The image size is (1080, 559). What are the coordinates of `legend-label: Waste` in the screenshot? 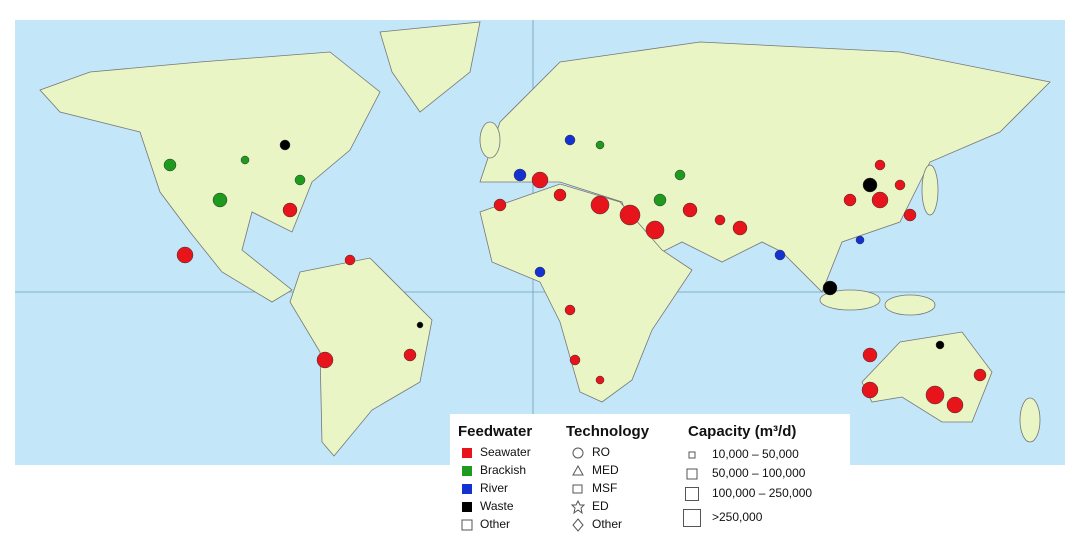 It's located at (497, 506).